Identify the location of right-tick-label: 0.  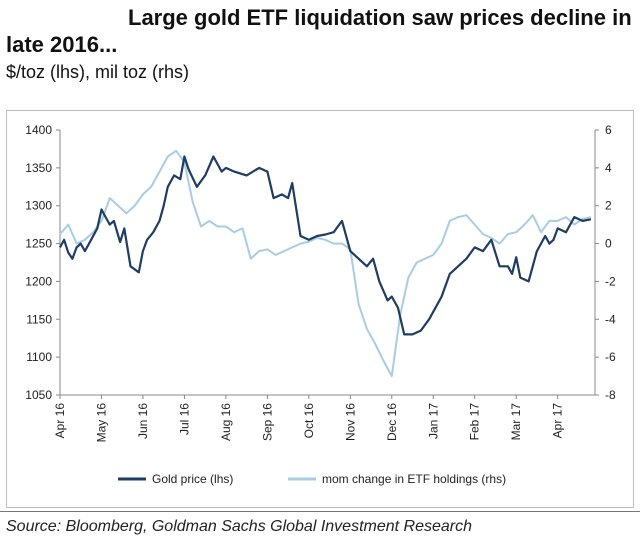
(608, 244).